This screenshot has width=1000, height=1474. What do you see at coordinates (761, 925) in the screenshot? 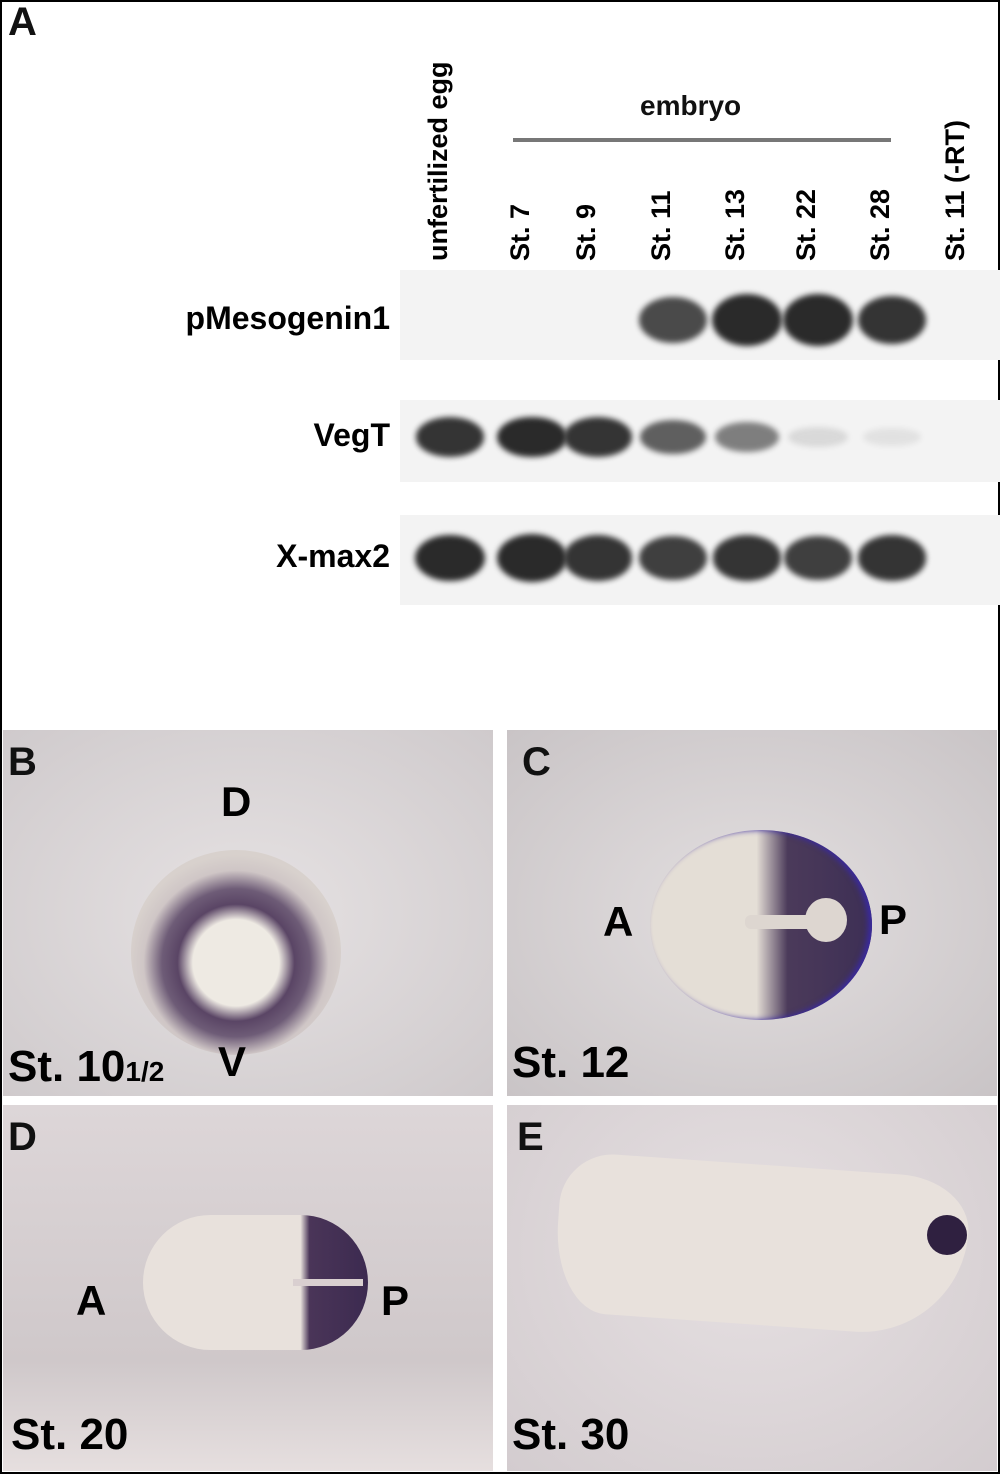
I see `embryo-c` at bounding box center [761, 925].